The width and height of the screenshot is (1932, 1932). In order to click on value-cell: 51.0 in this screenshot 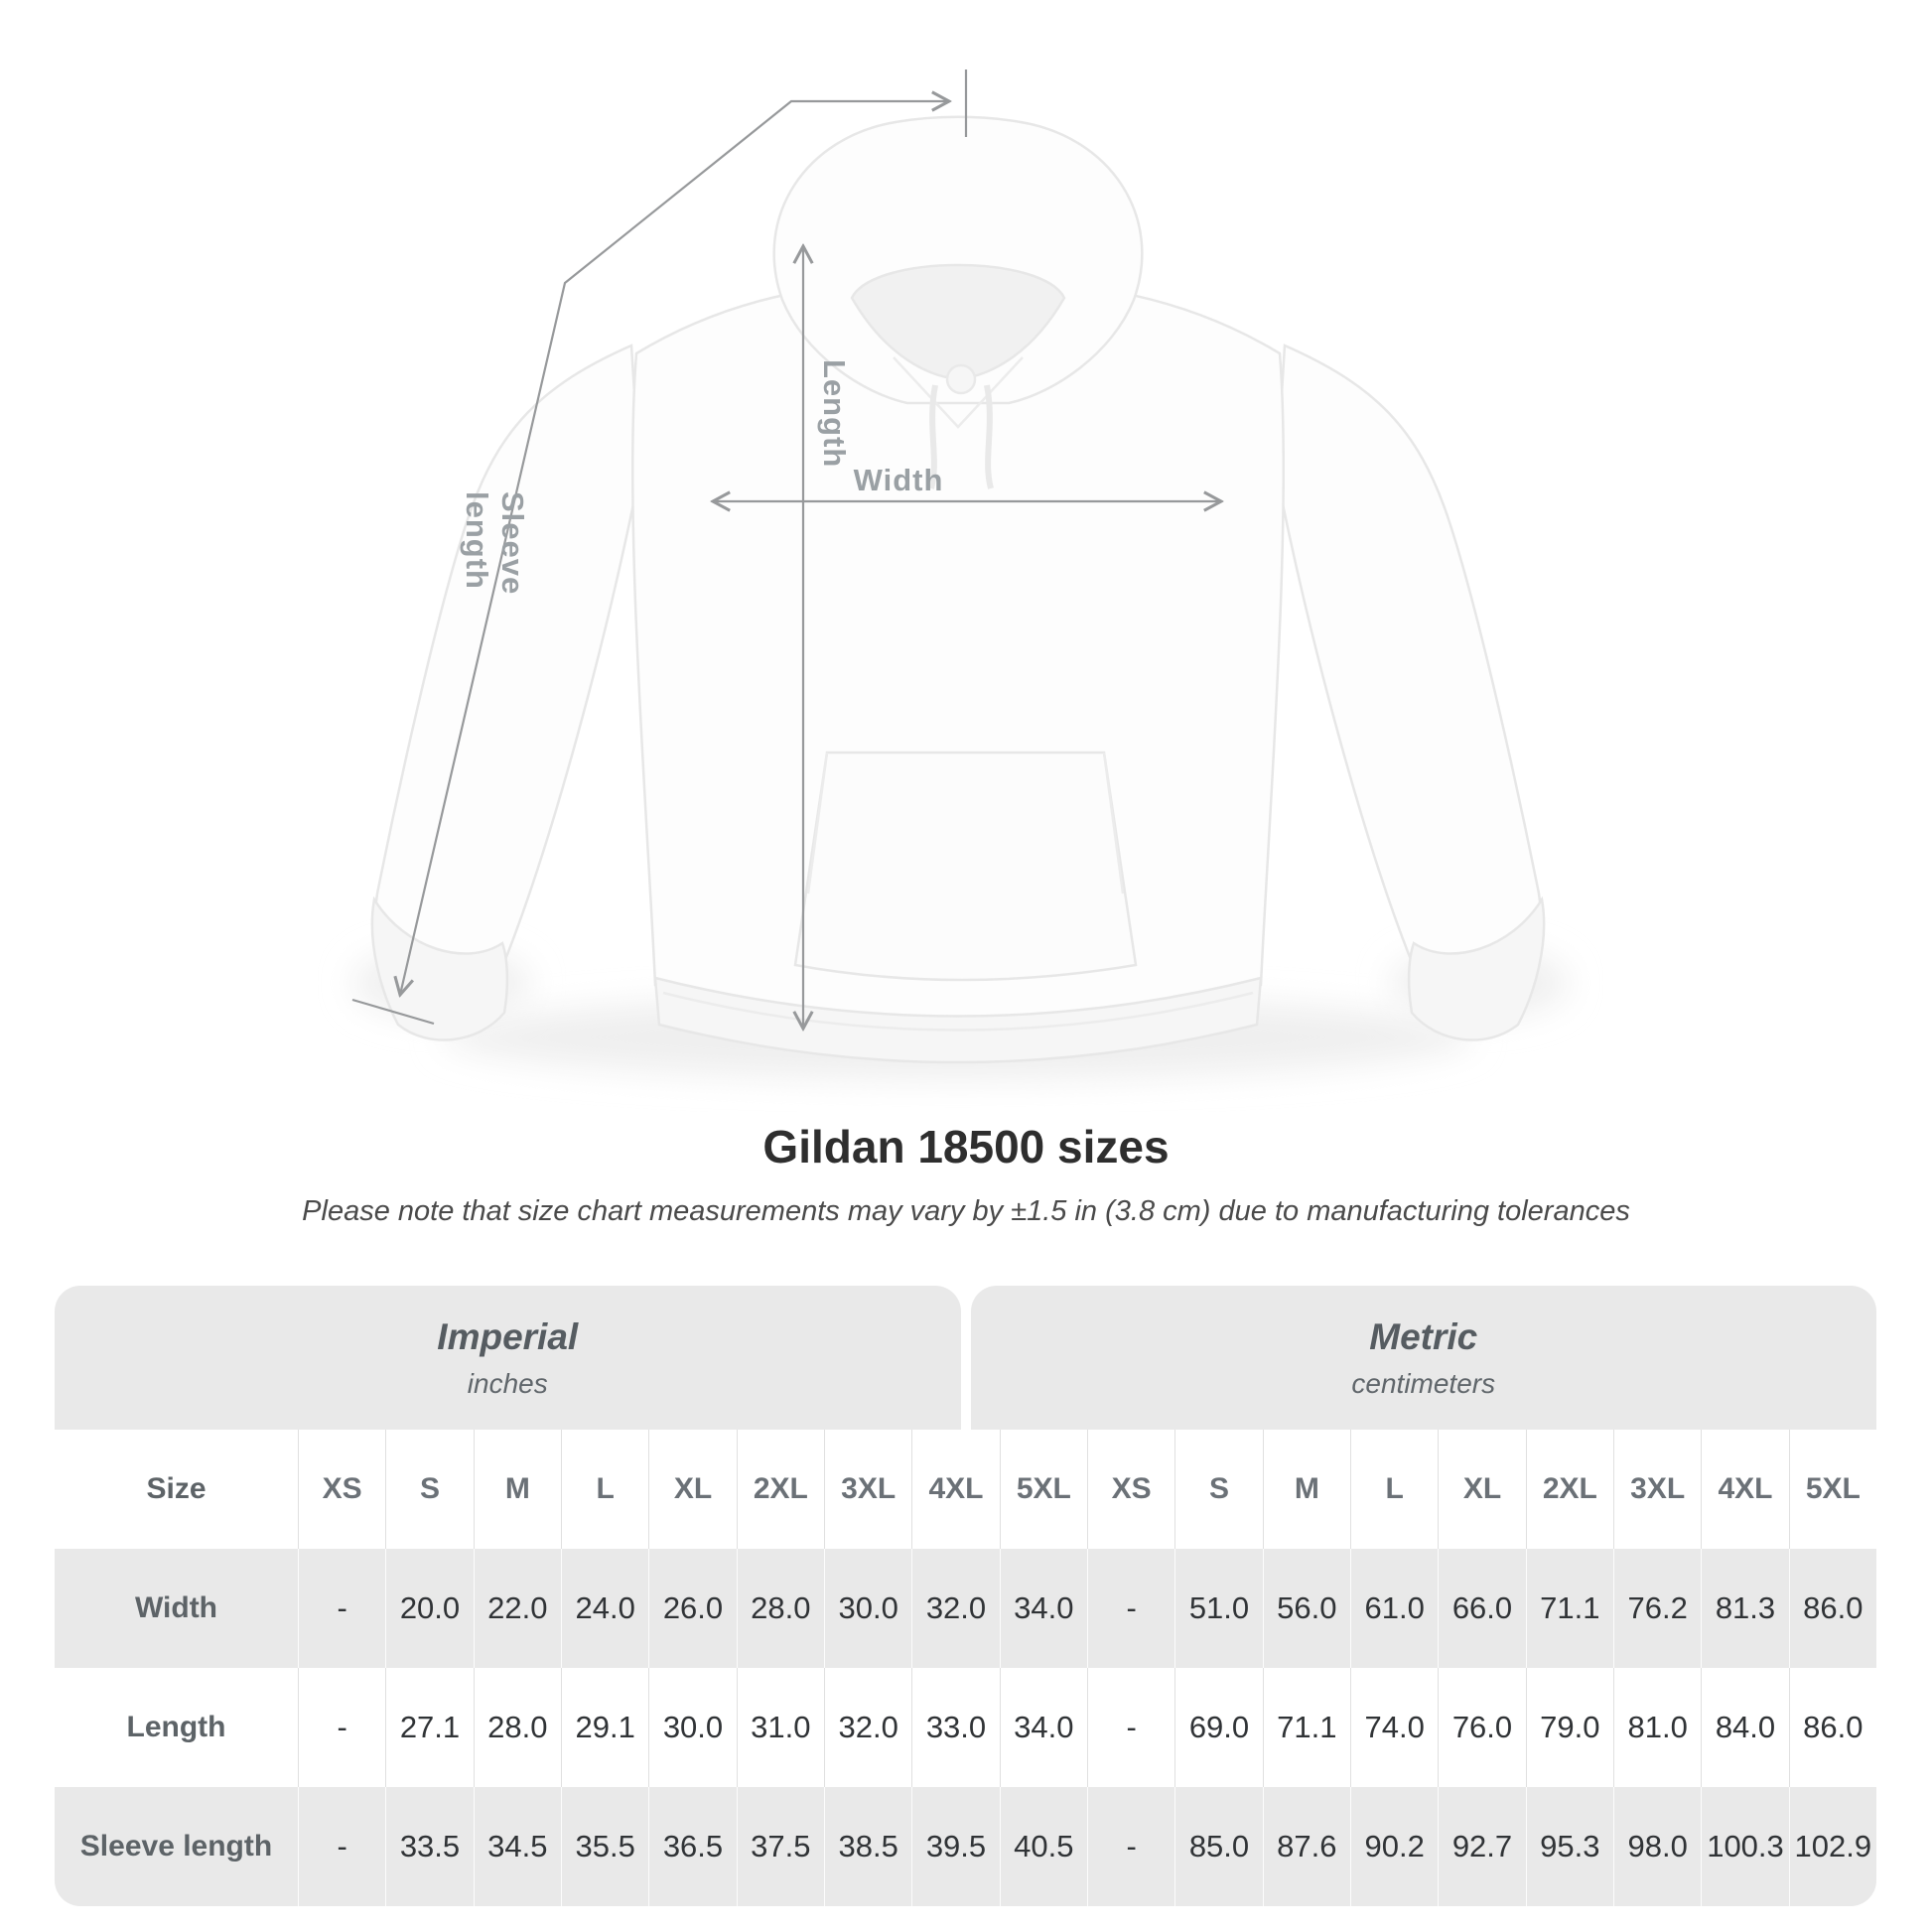, I will do `click(1218, 1608)`.